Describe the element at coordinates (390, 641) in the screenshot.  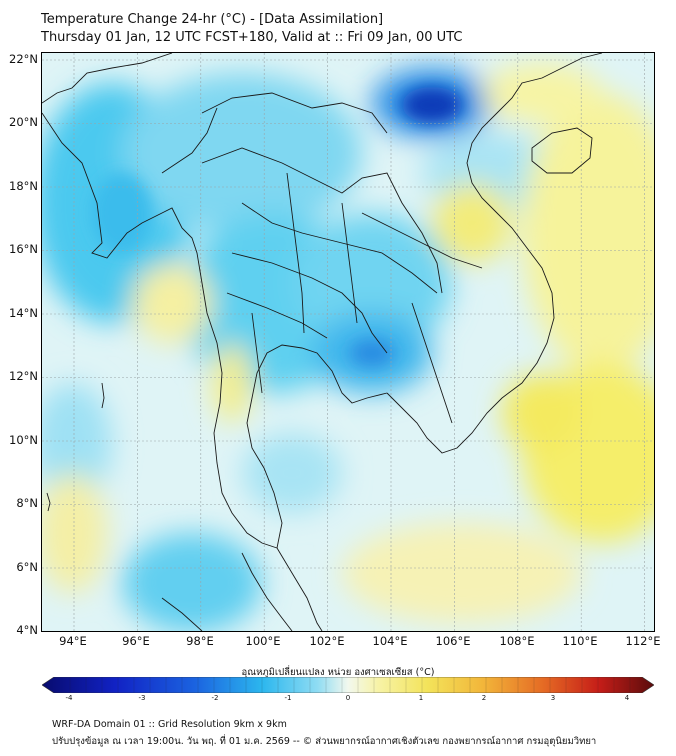
I see `lon-label-104: 104°E` at that location.